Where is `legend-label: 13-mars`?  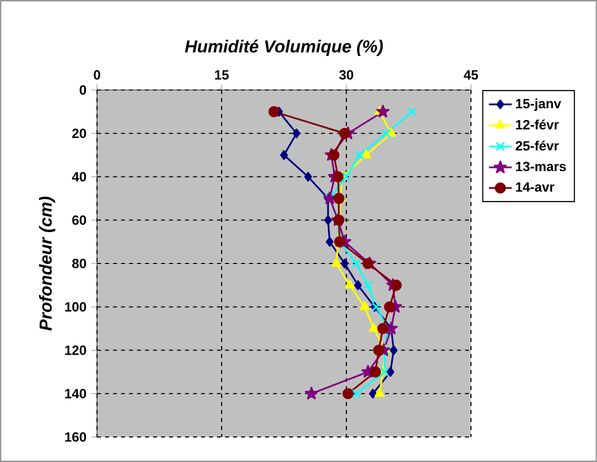
legend-label: 13-mars is located at coordinates (541, 167).